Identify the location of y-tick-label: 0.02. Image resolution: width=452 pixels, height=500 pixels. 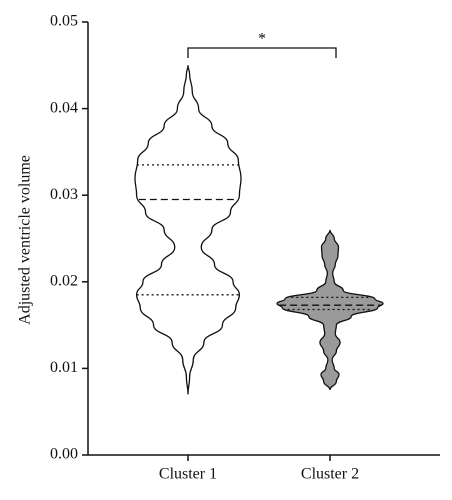
(64, 280).